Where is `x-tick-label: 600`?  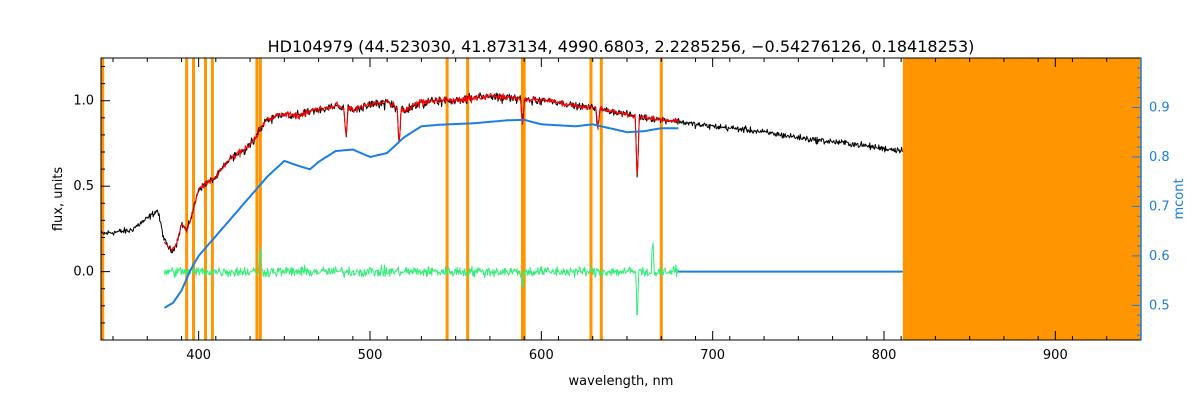 x-tick-label: 600 is located at coordinates (541, 355).